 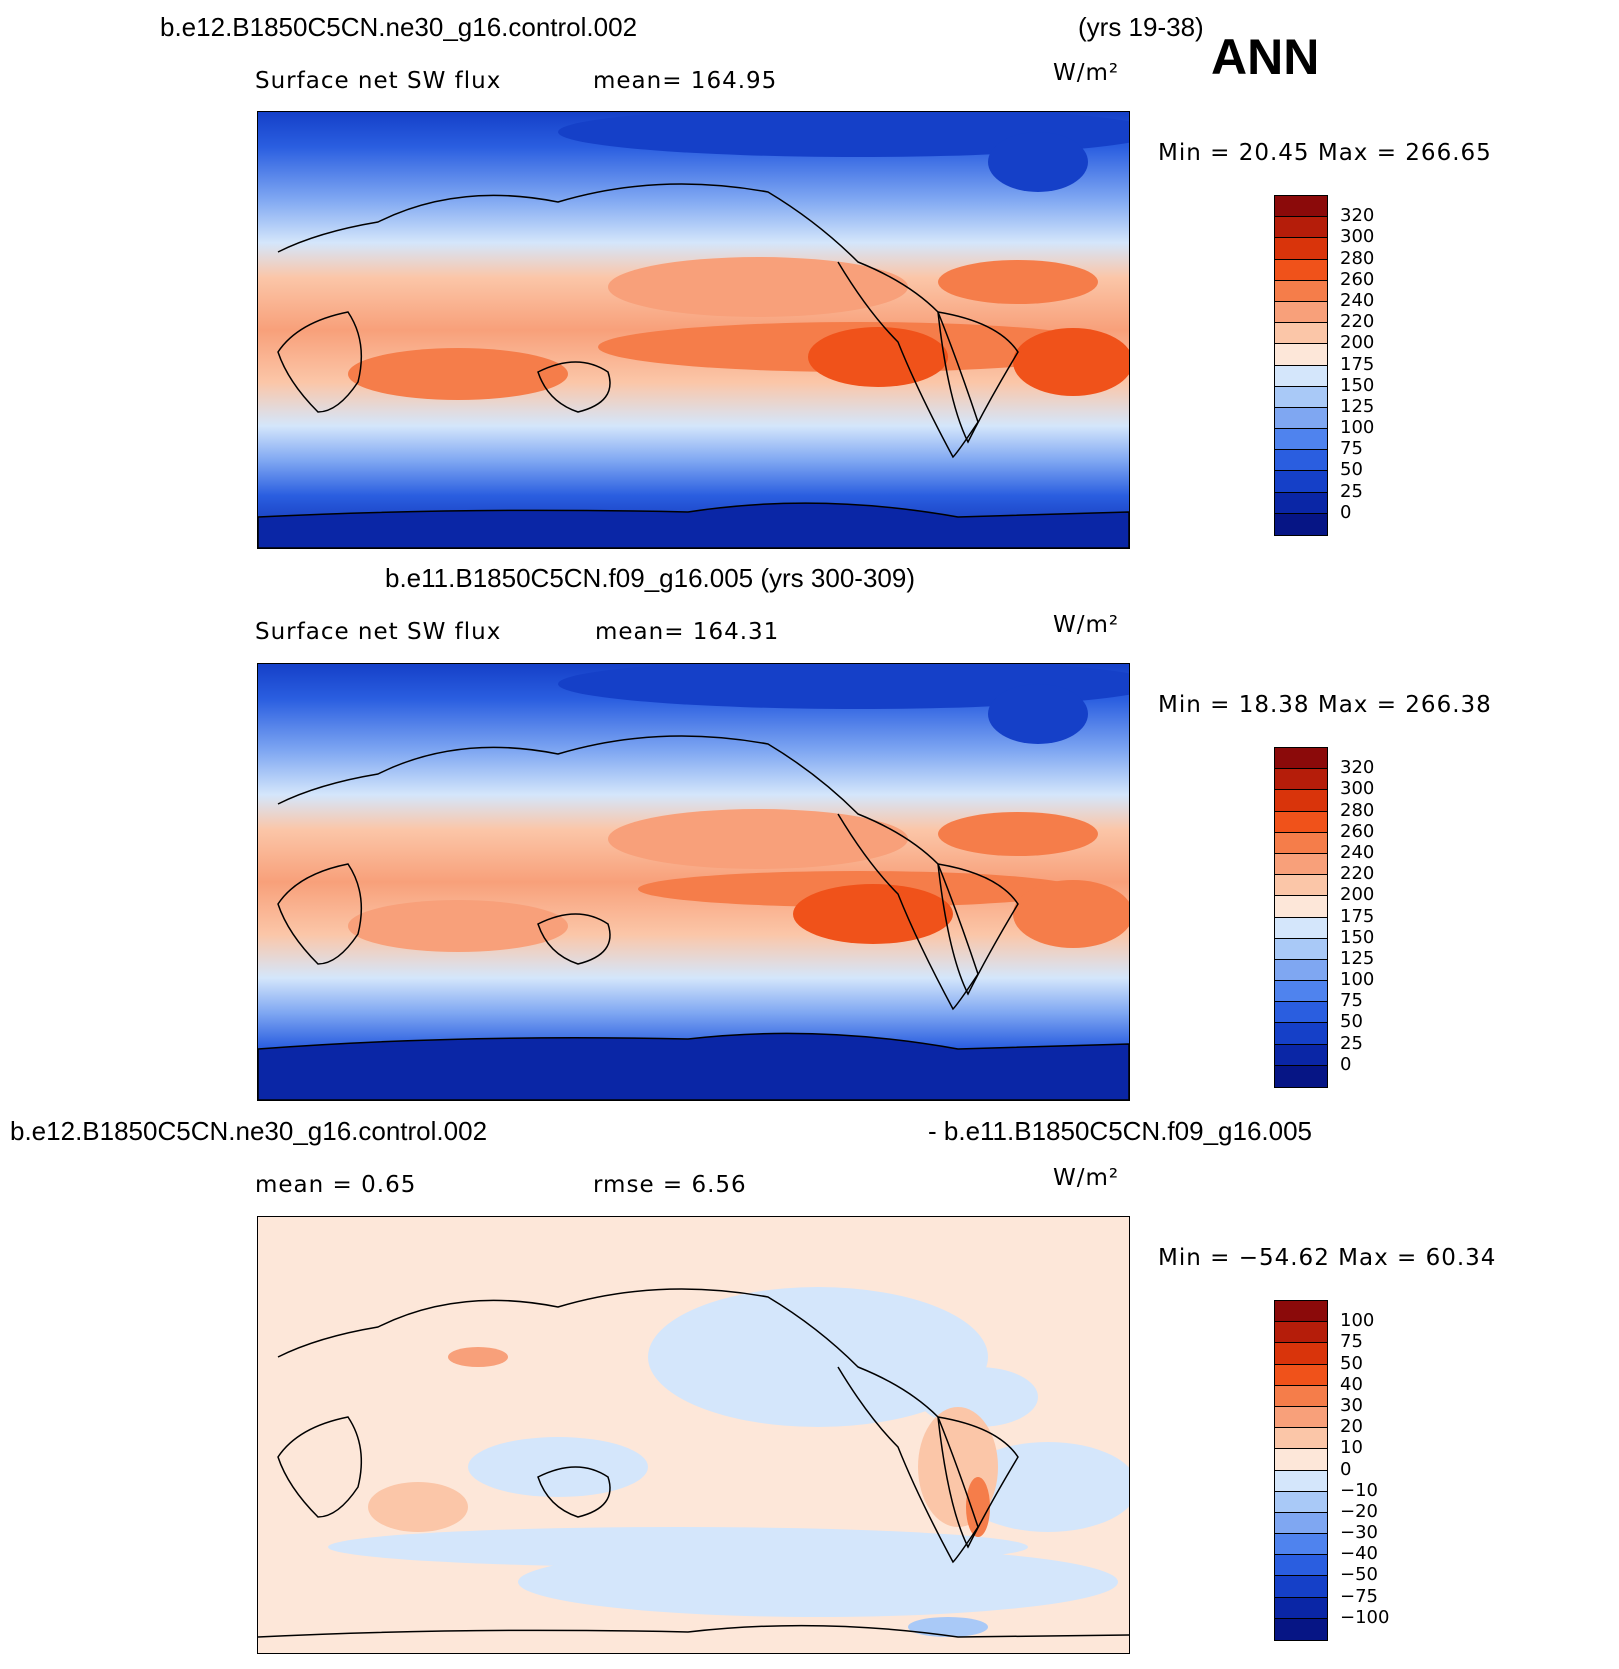 What do you see at coordinates (1351, 470) in the screenshot?
I see `panel1-colorbar-tick-label: 50` at bounding box center [1351, 470].